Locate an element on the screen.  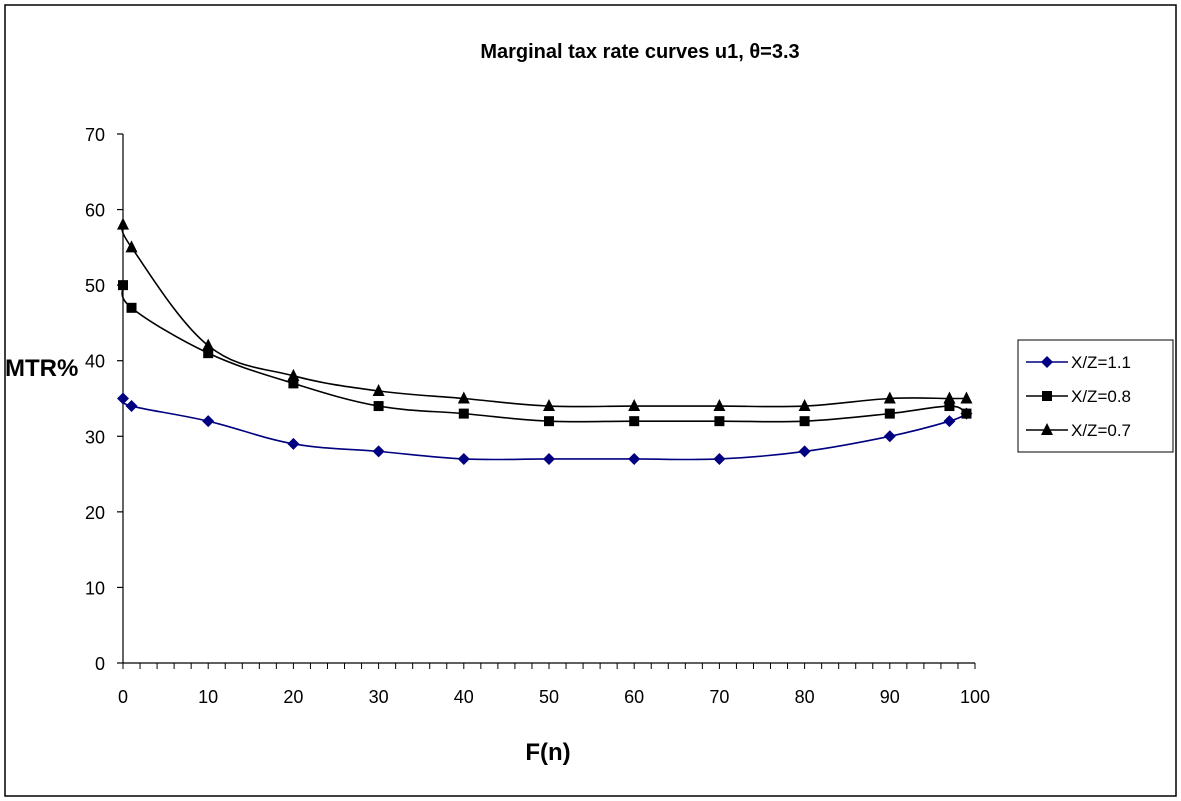
y-tick-label: 0 is located at coordinates (100, 664).